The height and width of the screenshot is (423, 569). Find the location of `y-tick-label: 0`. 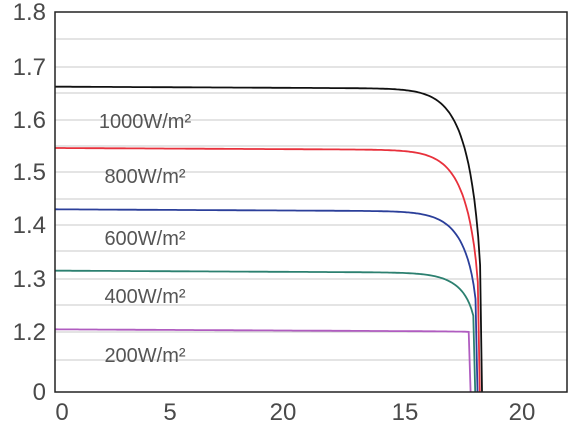

y-tick-label: 0 is located at coordinates (39, 392).